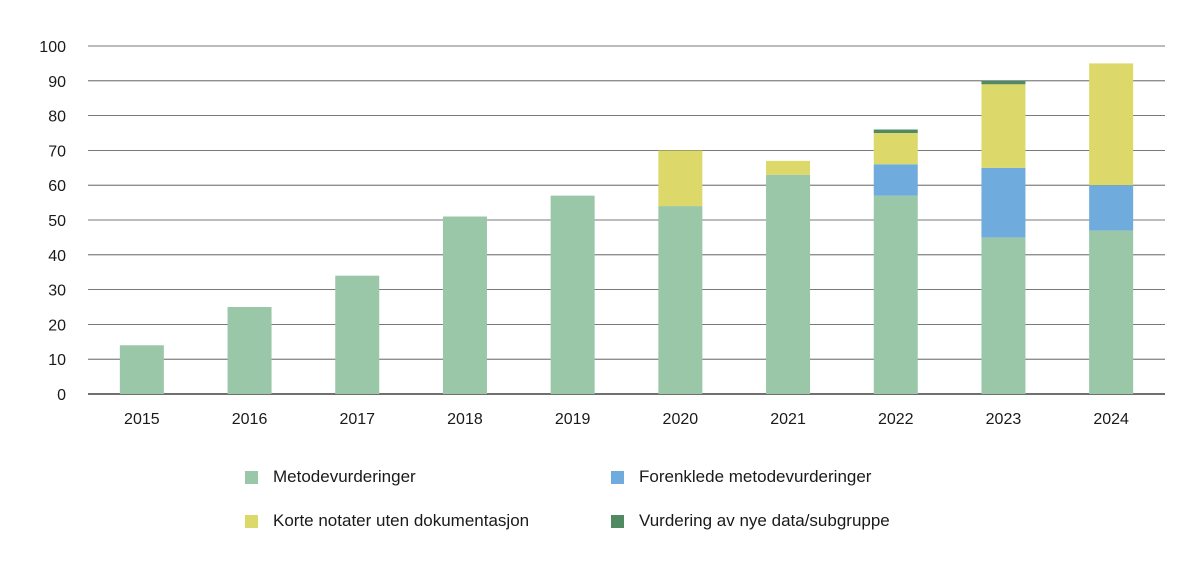  Describe the element at coordinates (57, 256) in the screenshot. I see `y-tick-label: 40` at that location.